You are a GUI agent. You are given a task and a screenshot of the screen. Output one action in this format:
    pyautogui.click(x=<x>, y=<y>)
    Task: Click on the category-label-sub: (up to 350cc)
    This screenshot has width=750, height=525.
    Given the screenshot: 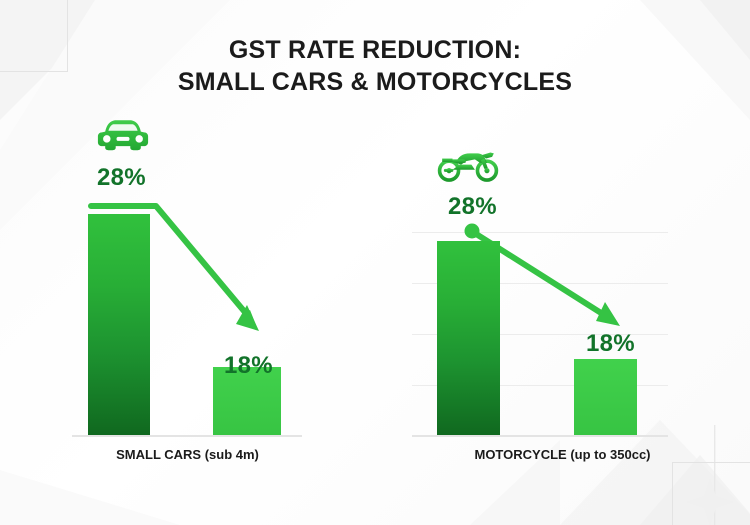 What is the action you would take?
    pyautogui.click(x=608, y=454)
    